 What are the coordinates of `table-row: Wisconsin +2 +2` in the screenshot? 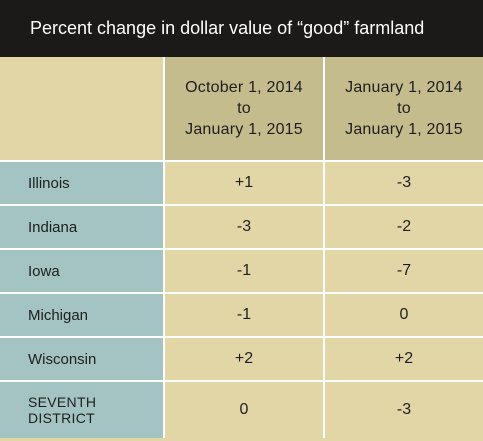 It's located at (241, 359).